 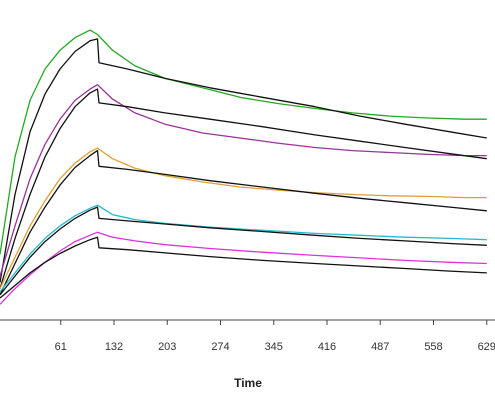 I want to click on x-tick-label: 416, so click(x=327, y=347).